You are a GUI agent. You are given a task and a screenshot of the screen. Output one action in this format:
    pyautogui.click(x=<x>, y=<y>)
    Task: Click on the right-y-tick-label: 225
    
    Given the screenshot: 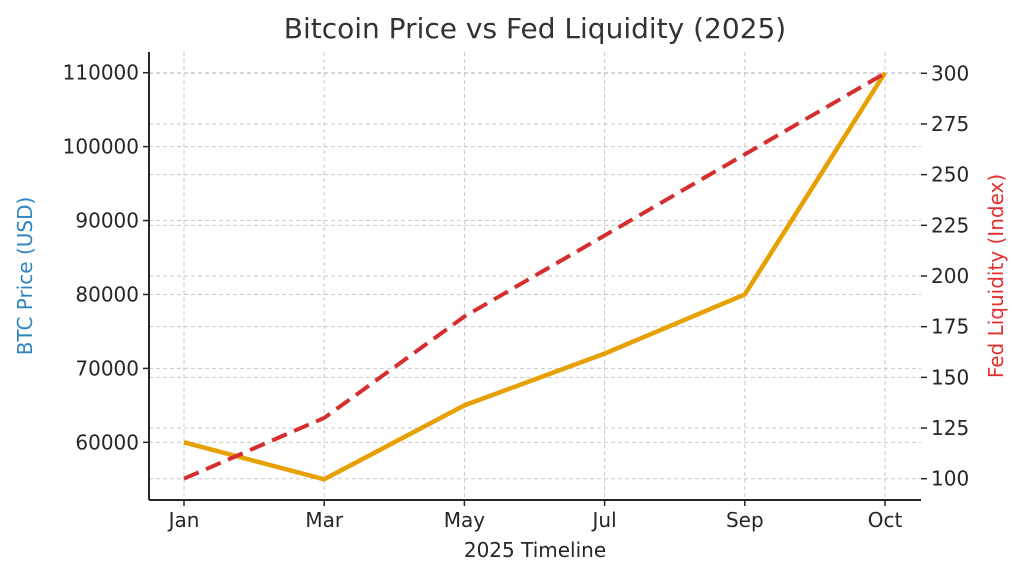 What is the action you would take?
    pyautogui.click(x=950, y=225)
    